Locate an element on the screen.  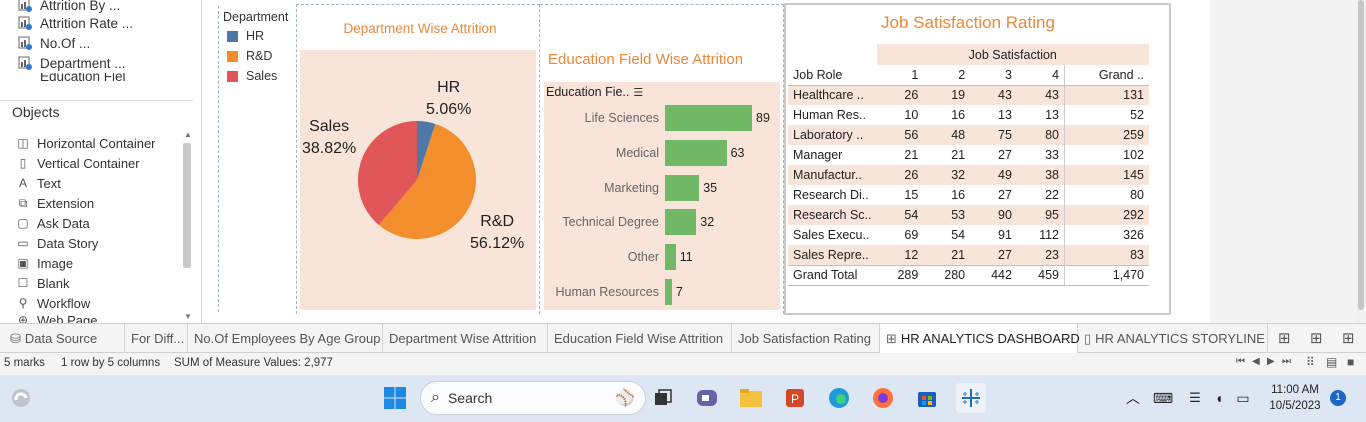
pie-slice-rd is located at coordinates (427, 181).